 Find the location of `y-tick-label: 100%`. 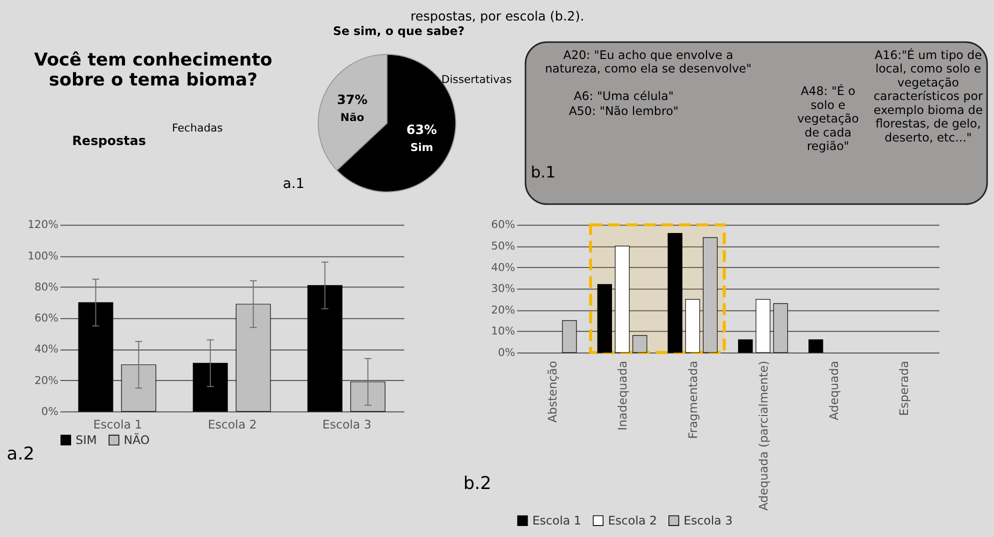

y-tick-label: 100% is located at coordinates (43, 255).